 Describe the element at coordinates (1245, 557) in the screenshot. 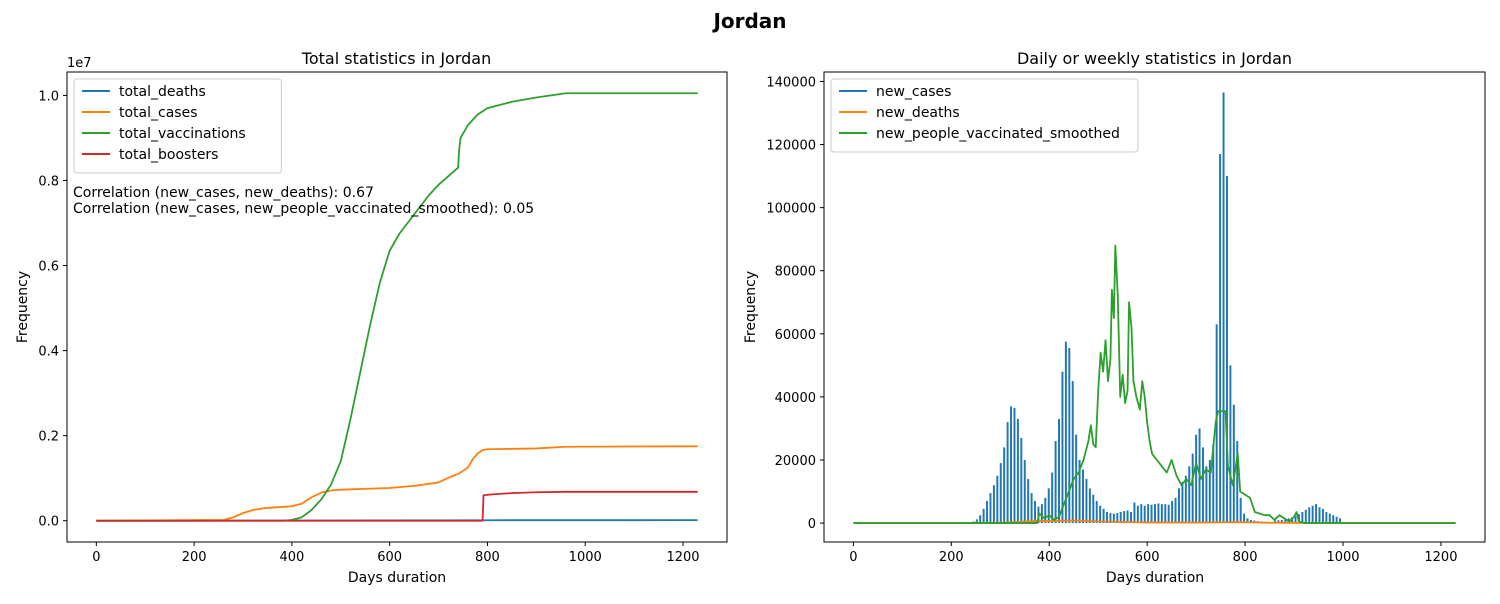

I see `right-x-tick-label: 800` at that location.